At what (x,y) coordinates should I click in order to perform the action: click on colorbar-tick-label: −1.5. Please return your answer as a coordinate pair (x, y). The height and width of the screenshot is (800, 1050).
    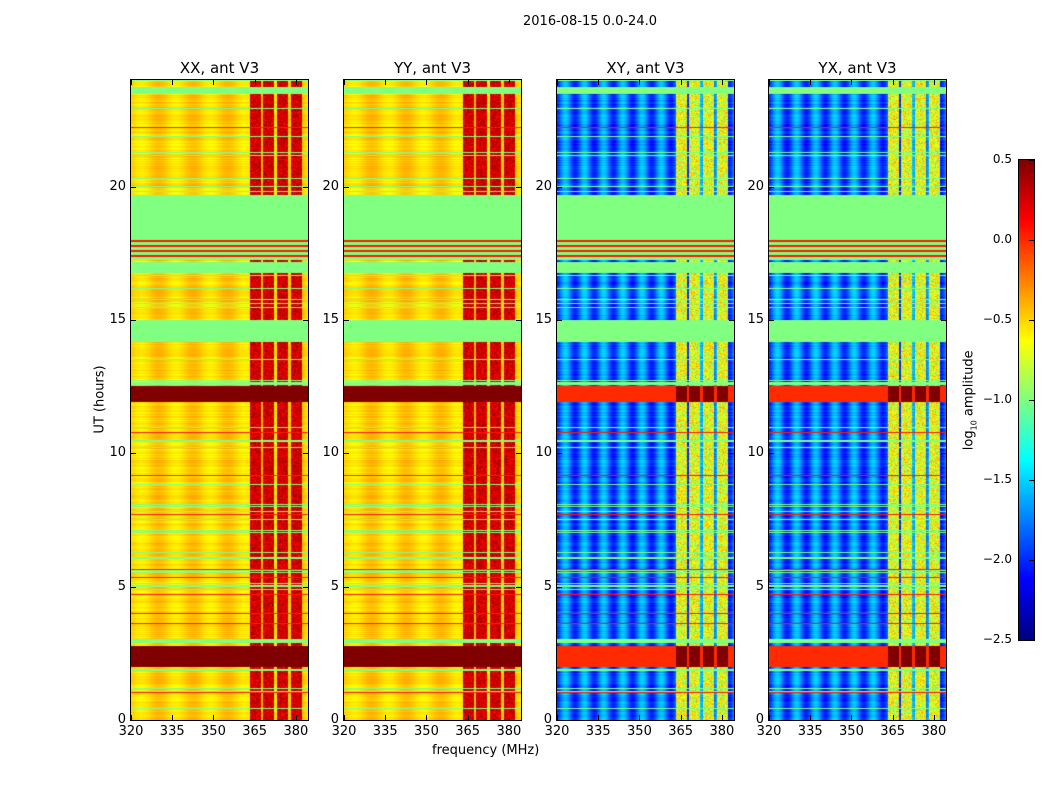
    Looking at the image, I should click on (997, 479).